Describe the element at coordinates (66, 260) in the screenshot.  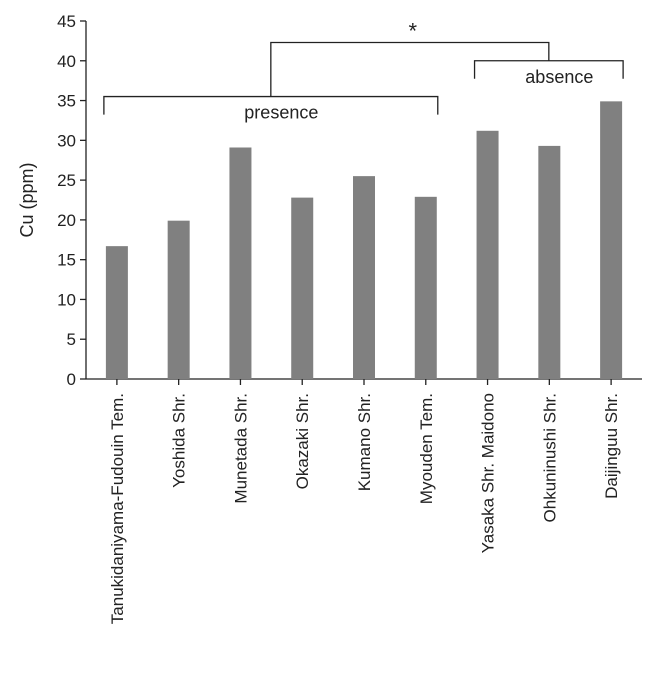
I see `y-tick-label: 15` at that location.